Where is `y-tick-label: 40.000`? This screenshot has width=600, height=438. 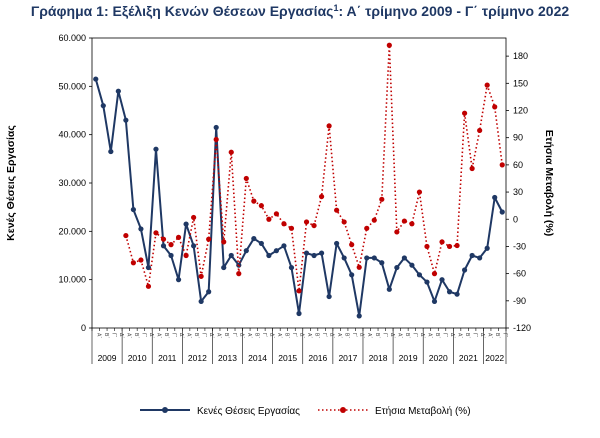
y-tick-label: 40.000 is located at coordinates (72, 135).